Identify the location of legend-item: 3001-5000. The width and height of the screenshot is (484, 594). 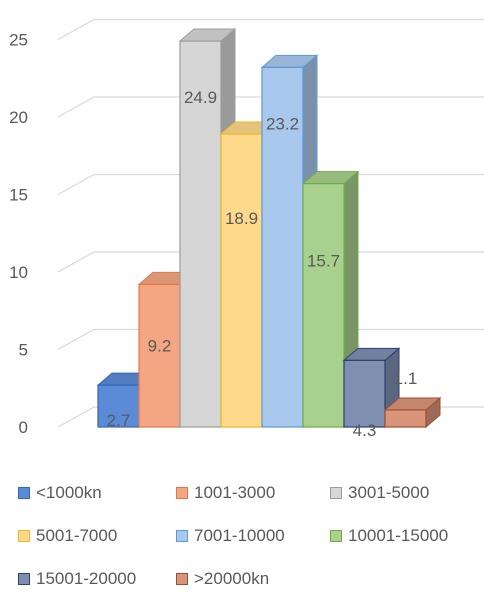
(379, 493).